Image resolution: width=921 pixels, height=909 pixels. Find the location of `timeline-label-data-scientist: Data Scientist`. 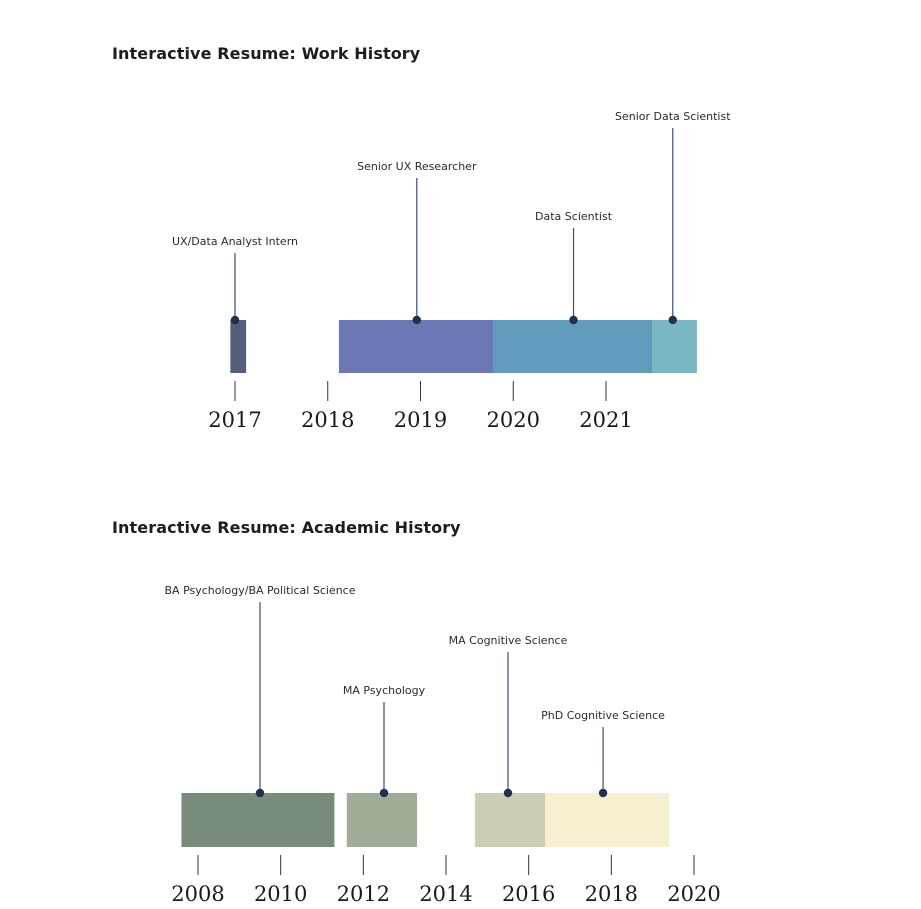

timeline-label-data-scientist: Data Scientist is located at coordinates (574, 216).